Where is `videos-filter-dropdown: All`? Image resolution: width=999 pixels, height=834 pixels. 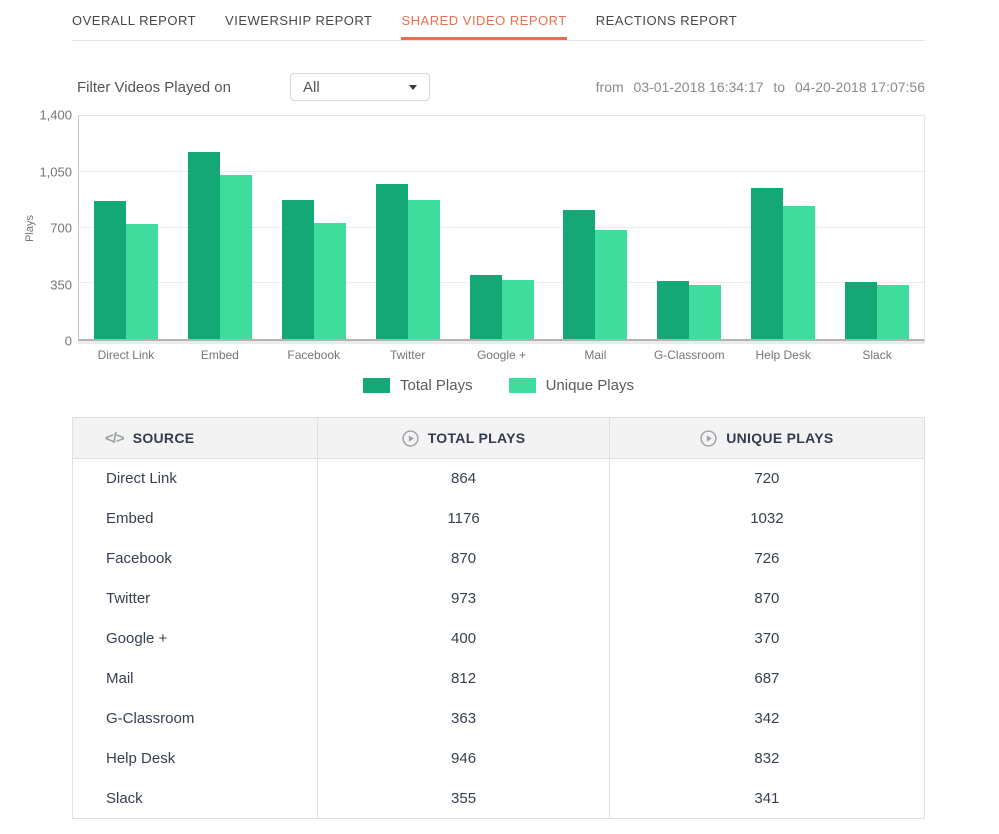 videos-filter-dropdown: All is located at coordinates (359, 87).